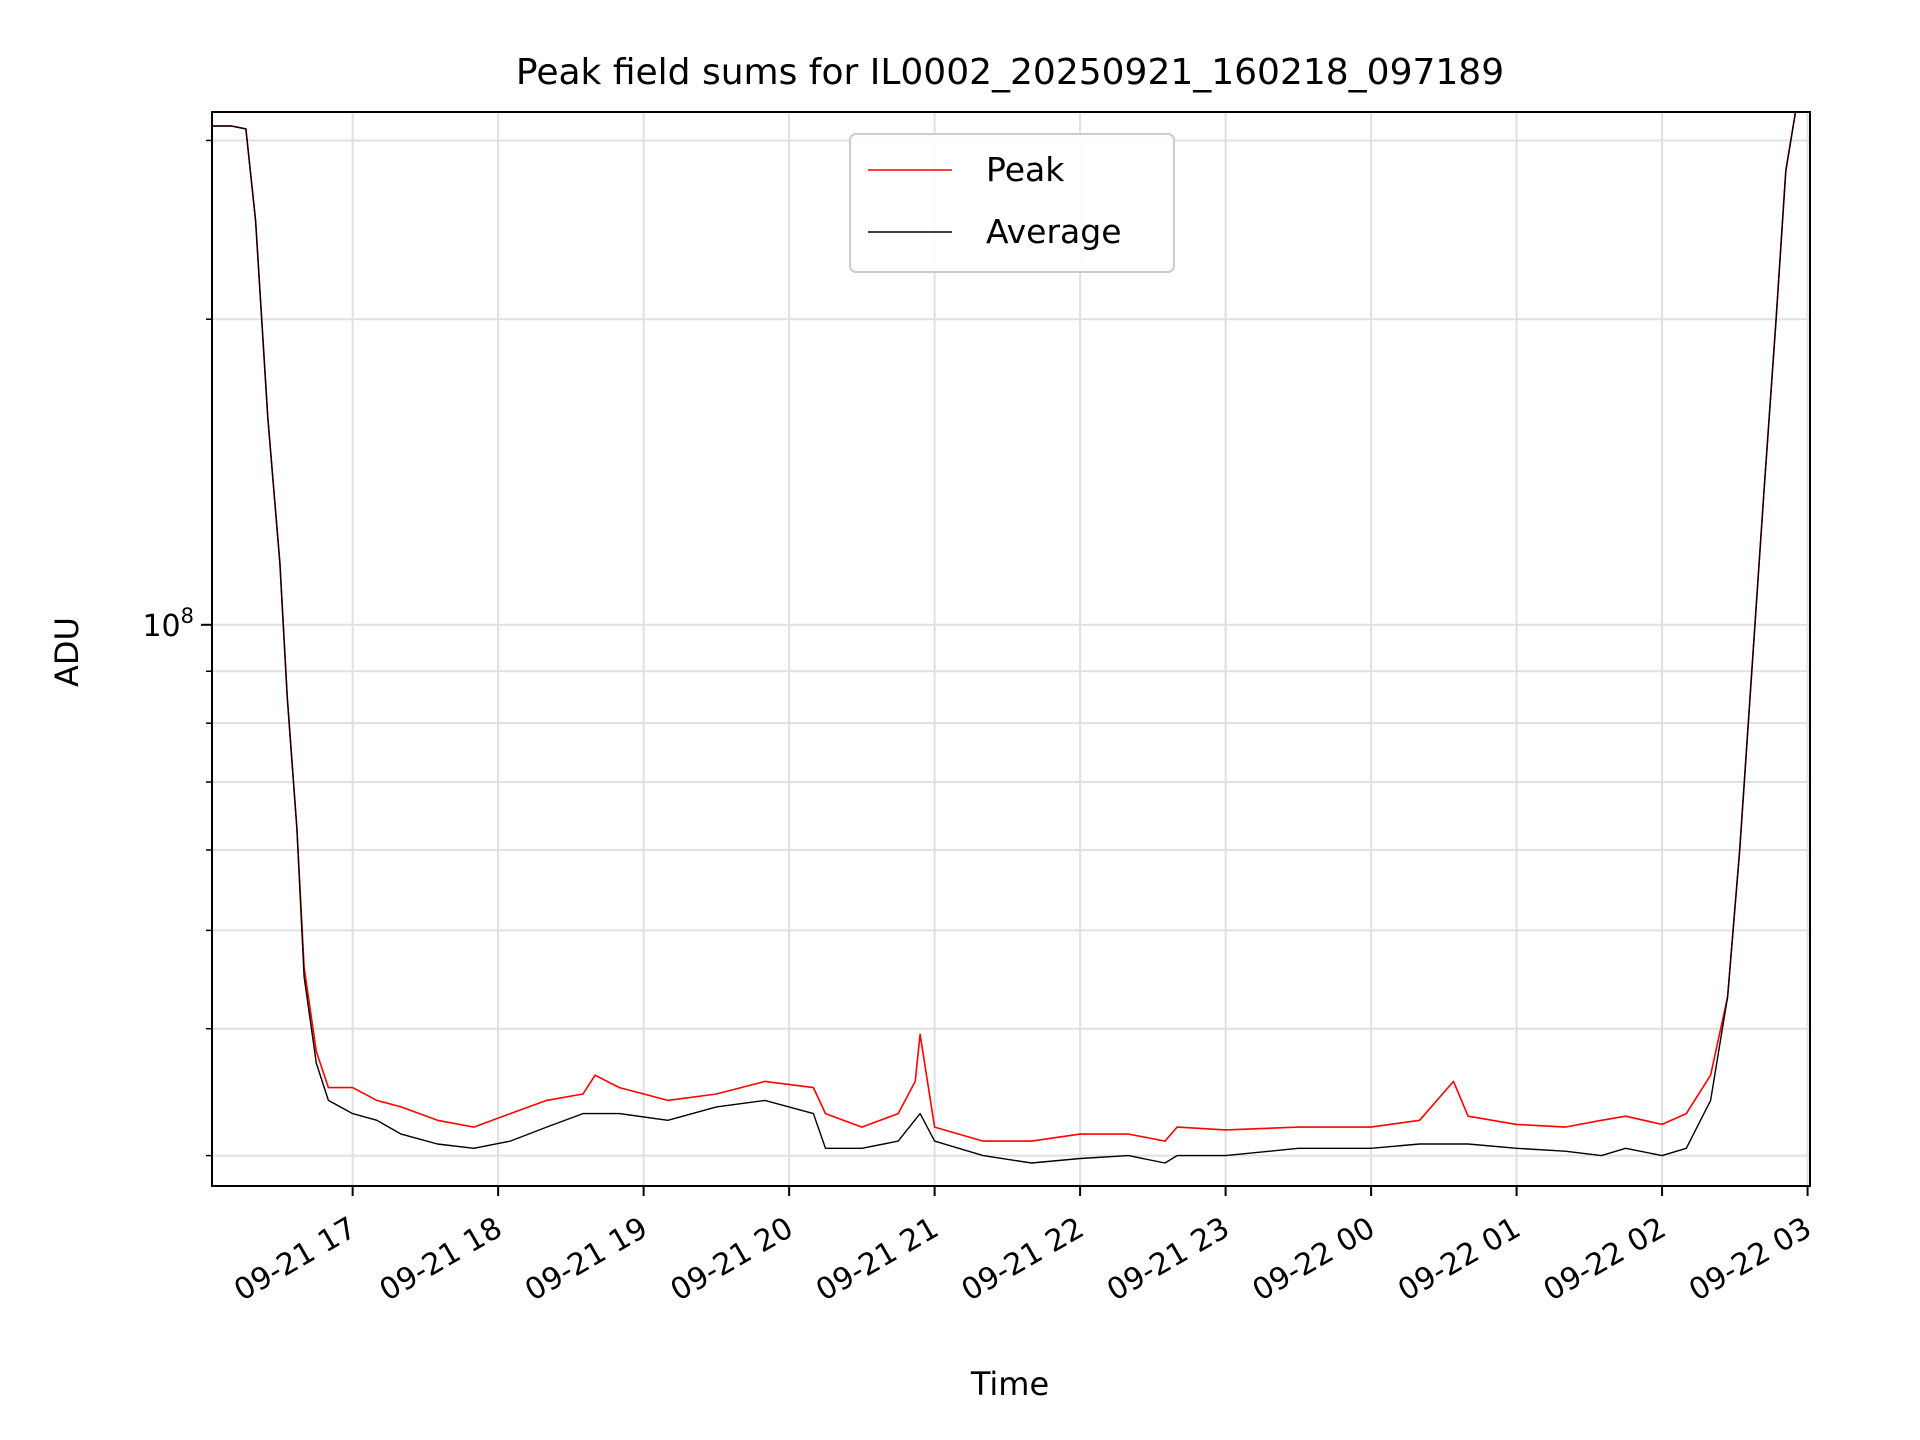  What do you see at coordinates (1054, 231) in the screenshot?
I see `legend-average-label: Average` at bounding box center [1054, 231].